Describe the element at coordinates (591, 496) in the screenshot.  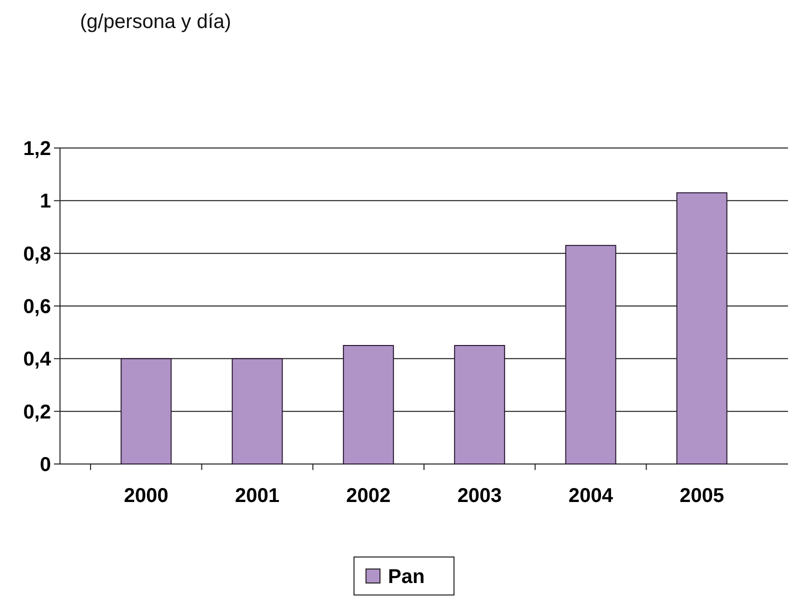
I see `x-tick-label: 2004` at that location.